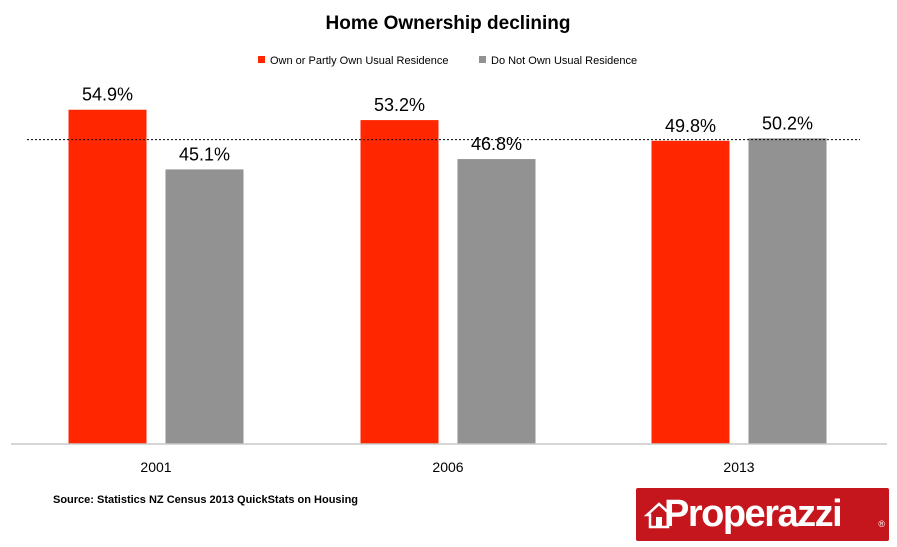 Image resolution: width=897 pixels, height=547 pixels. I want to click on chart-title: Home Ownership declining, so click(448, 23).